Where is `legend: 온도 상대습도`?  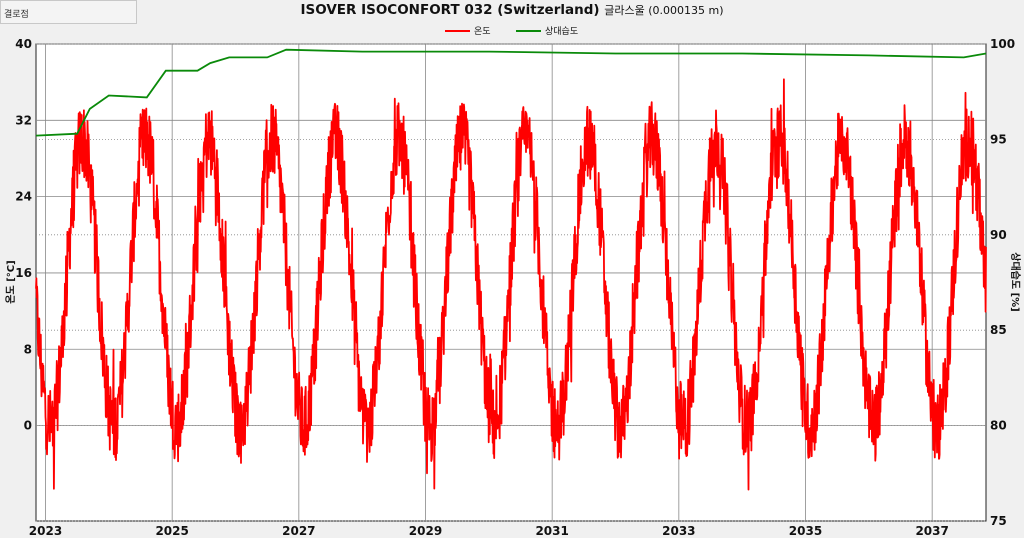
legend: 온도 상대습도 is located at coordinates (511, 31).